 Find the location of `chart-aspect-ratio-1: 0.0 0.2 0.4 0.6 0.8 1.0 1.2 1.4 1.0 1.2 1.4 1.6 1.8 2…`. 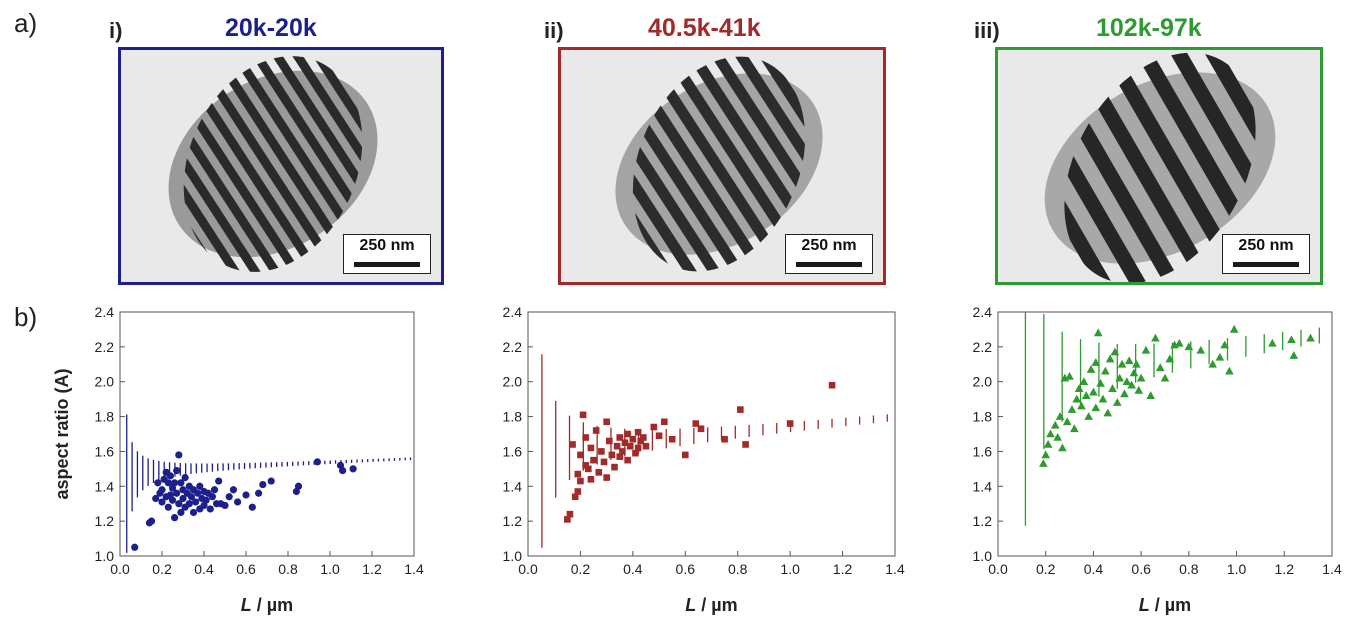

chart-aspect-ratio-1: 0.0 0.2 0.4 0.6 0.8 1.0 1.2 1.4 1.0 1.2 1.4 1.6 1.8 2… is located at coordinates (238, 459).